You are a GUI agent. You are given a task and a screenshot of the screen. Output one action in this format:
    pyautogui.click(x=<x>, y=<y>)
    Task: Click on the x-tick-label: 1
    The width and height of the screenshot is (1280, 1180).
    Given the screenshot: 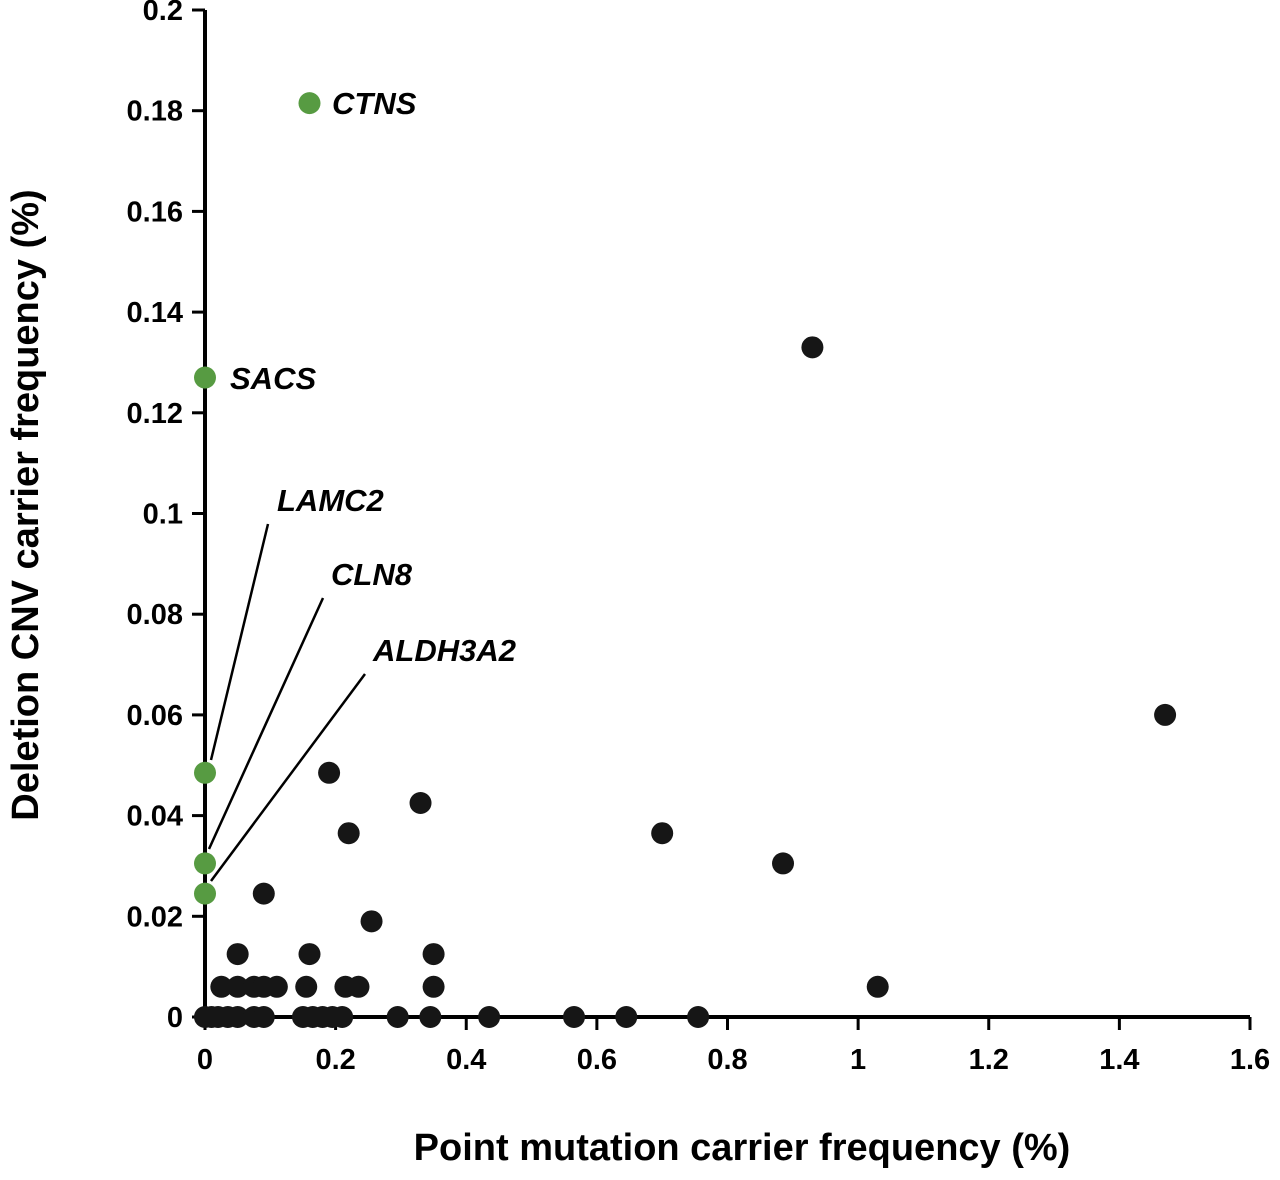 What is the action you would take?
    pyautogui.click(x=858, y=1060)
    